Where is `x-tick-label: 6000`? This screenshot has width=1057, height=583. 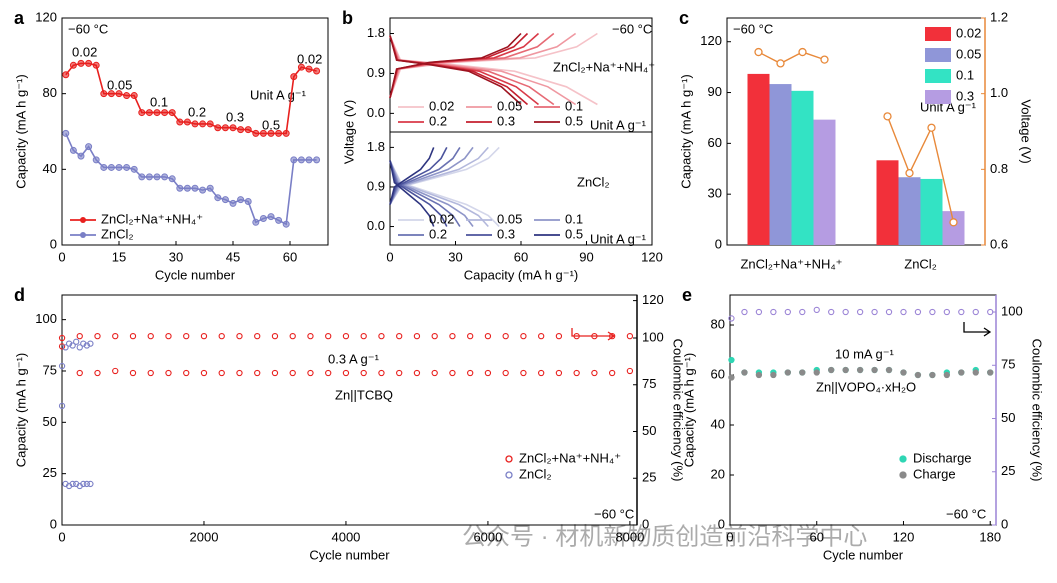
x-tick-label: 6000 is located at coordinates (487, 536).